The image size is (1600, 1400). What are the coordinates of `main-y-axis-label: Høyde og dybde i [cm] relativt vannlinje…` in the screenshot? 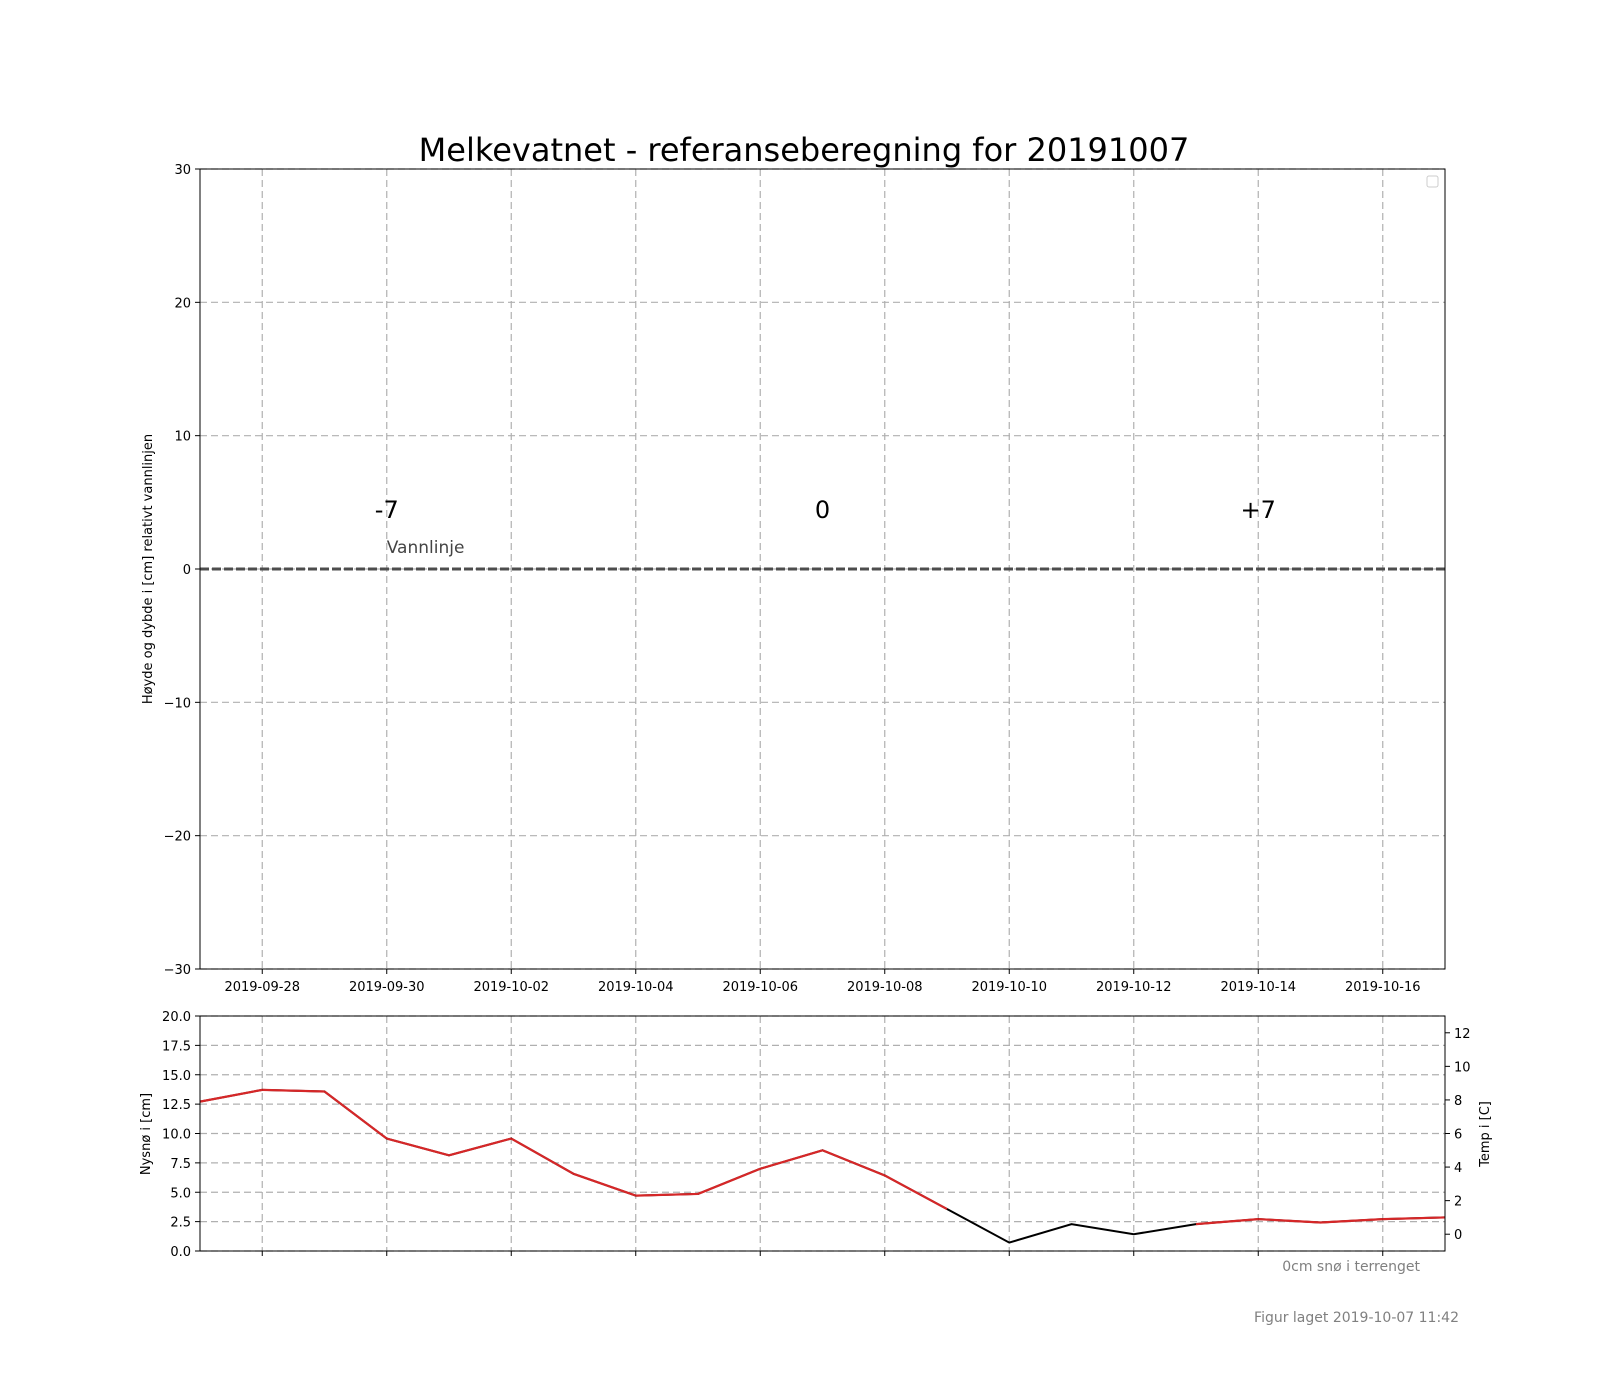 It's located at (148, 569).